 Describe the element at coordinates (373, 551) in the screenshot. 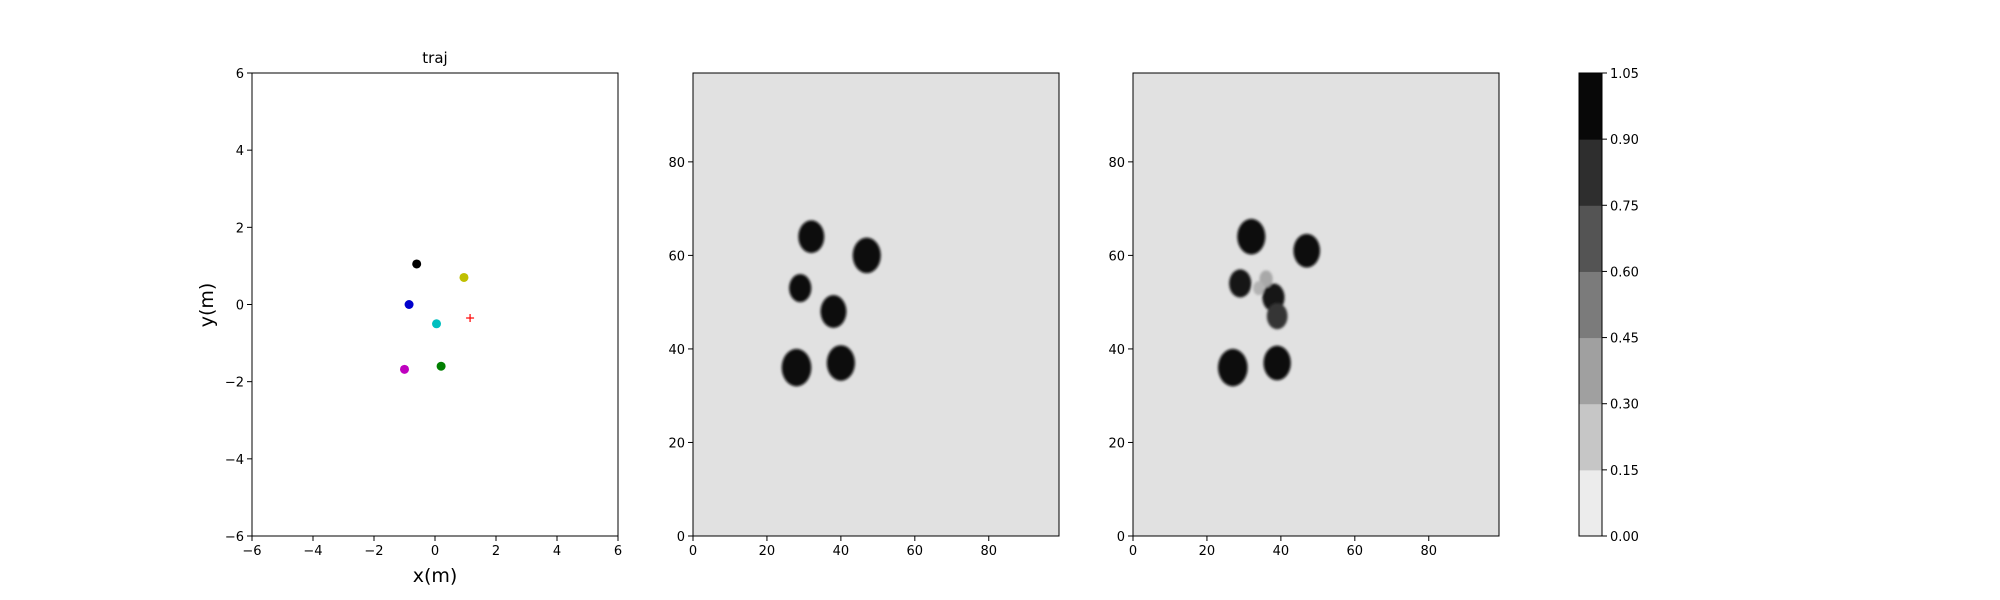

I see `x-tick-label: −2` at that location.